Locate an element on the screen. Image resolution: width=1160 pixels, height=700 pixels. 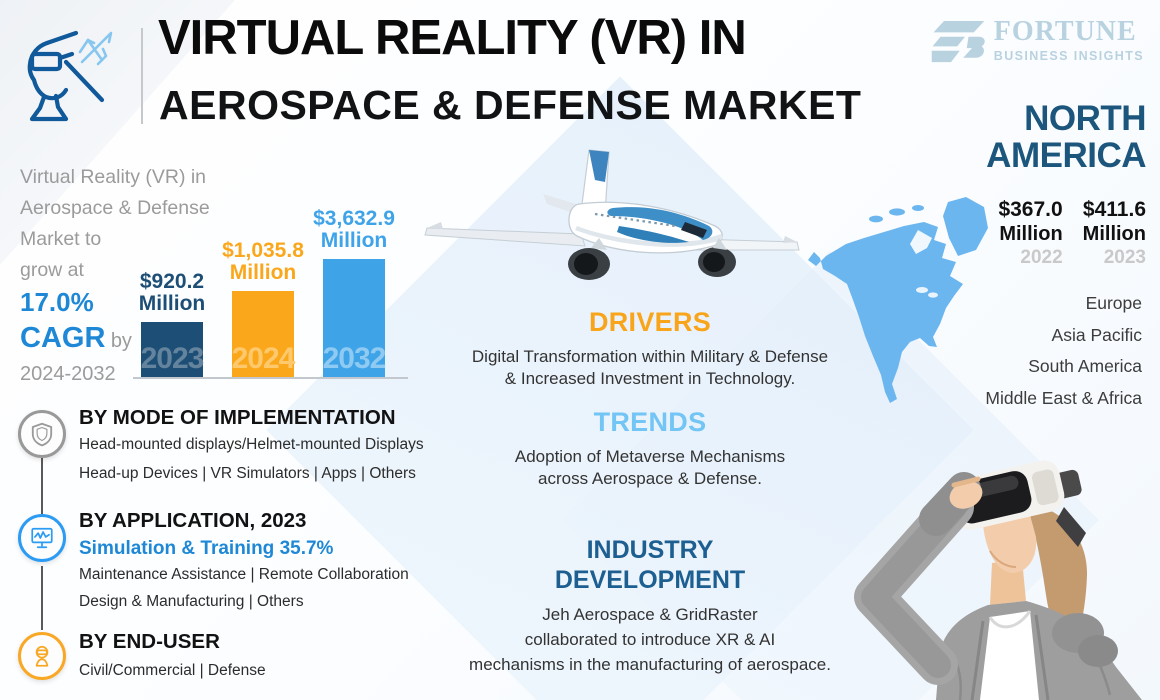
bar-value-label: $3,632.9 Million is located at coordinates (354, 229).